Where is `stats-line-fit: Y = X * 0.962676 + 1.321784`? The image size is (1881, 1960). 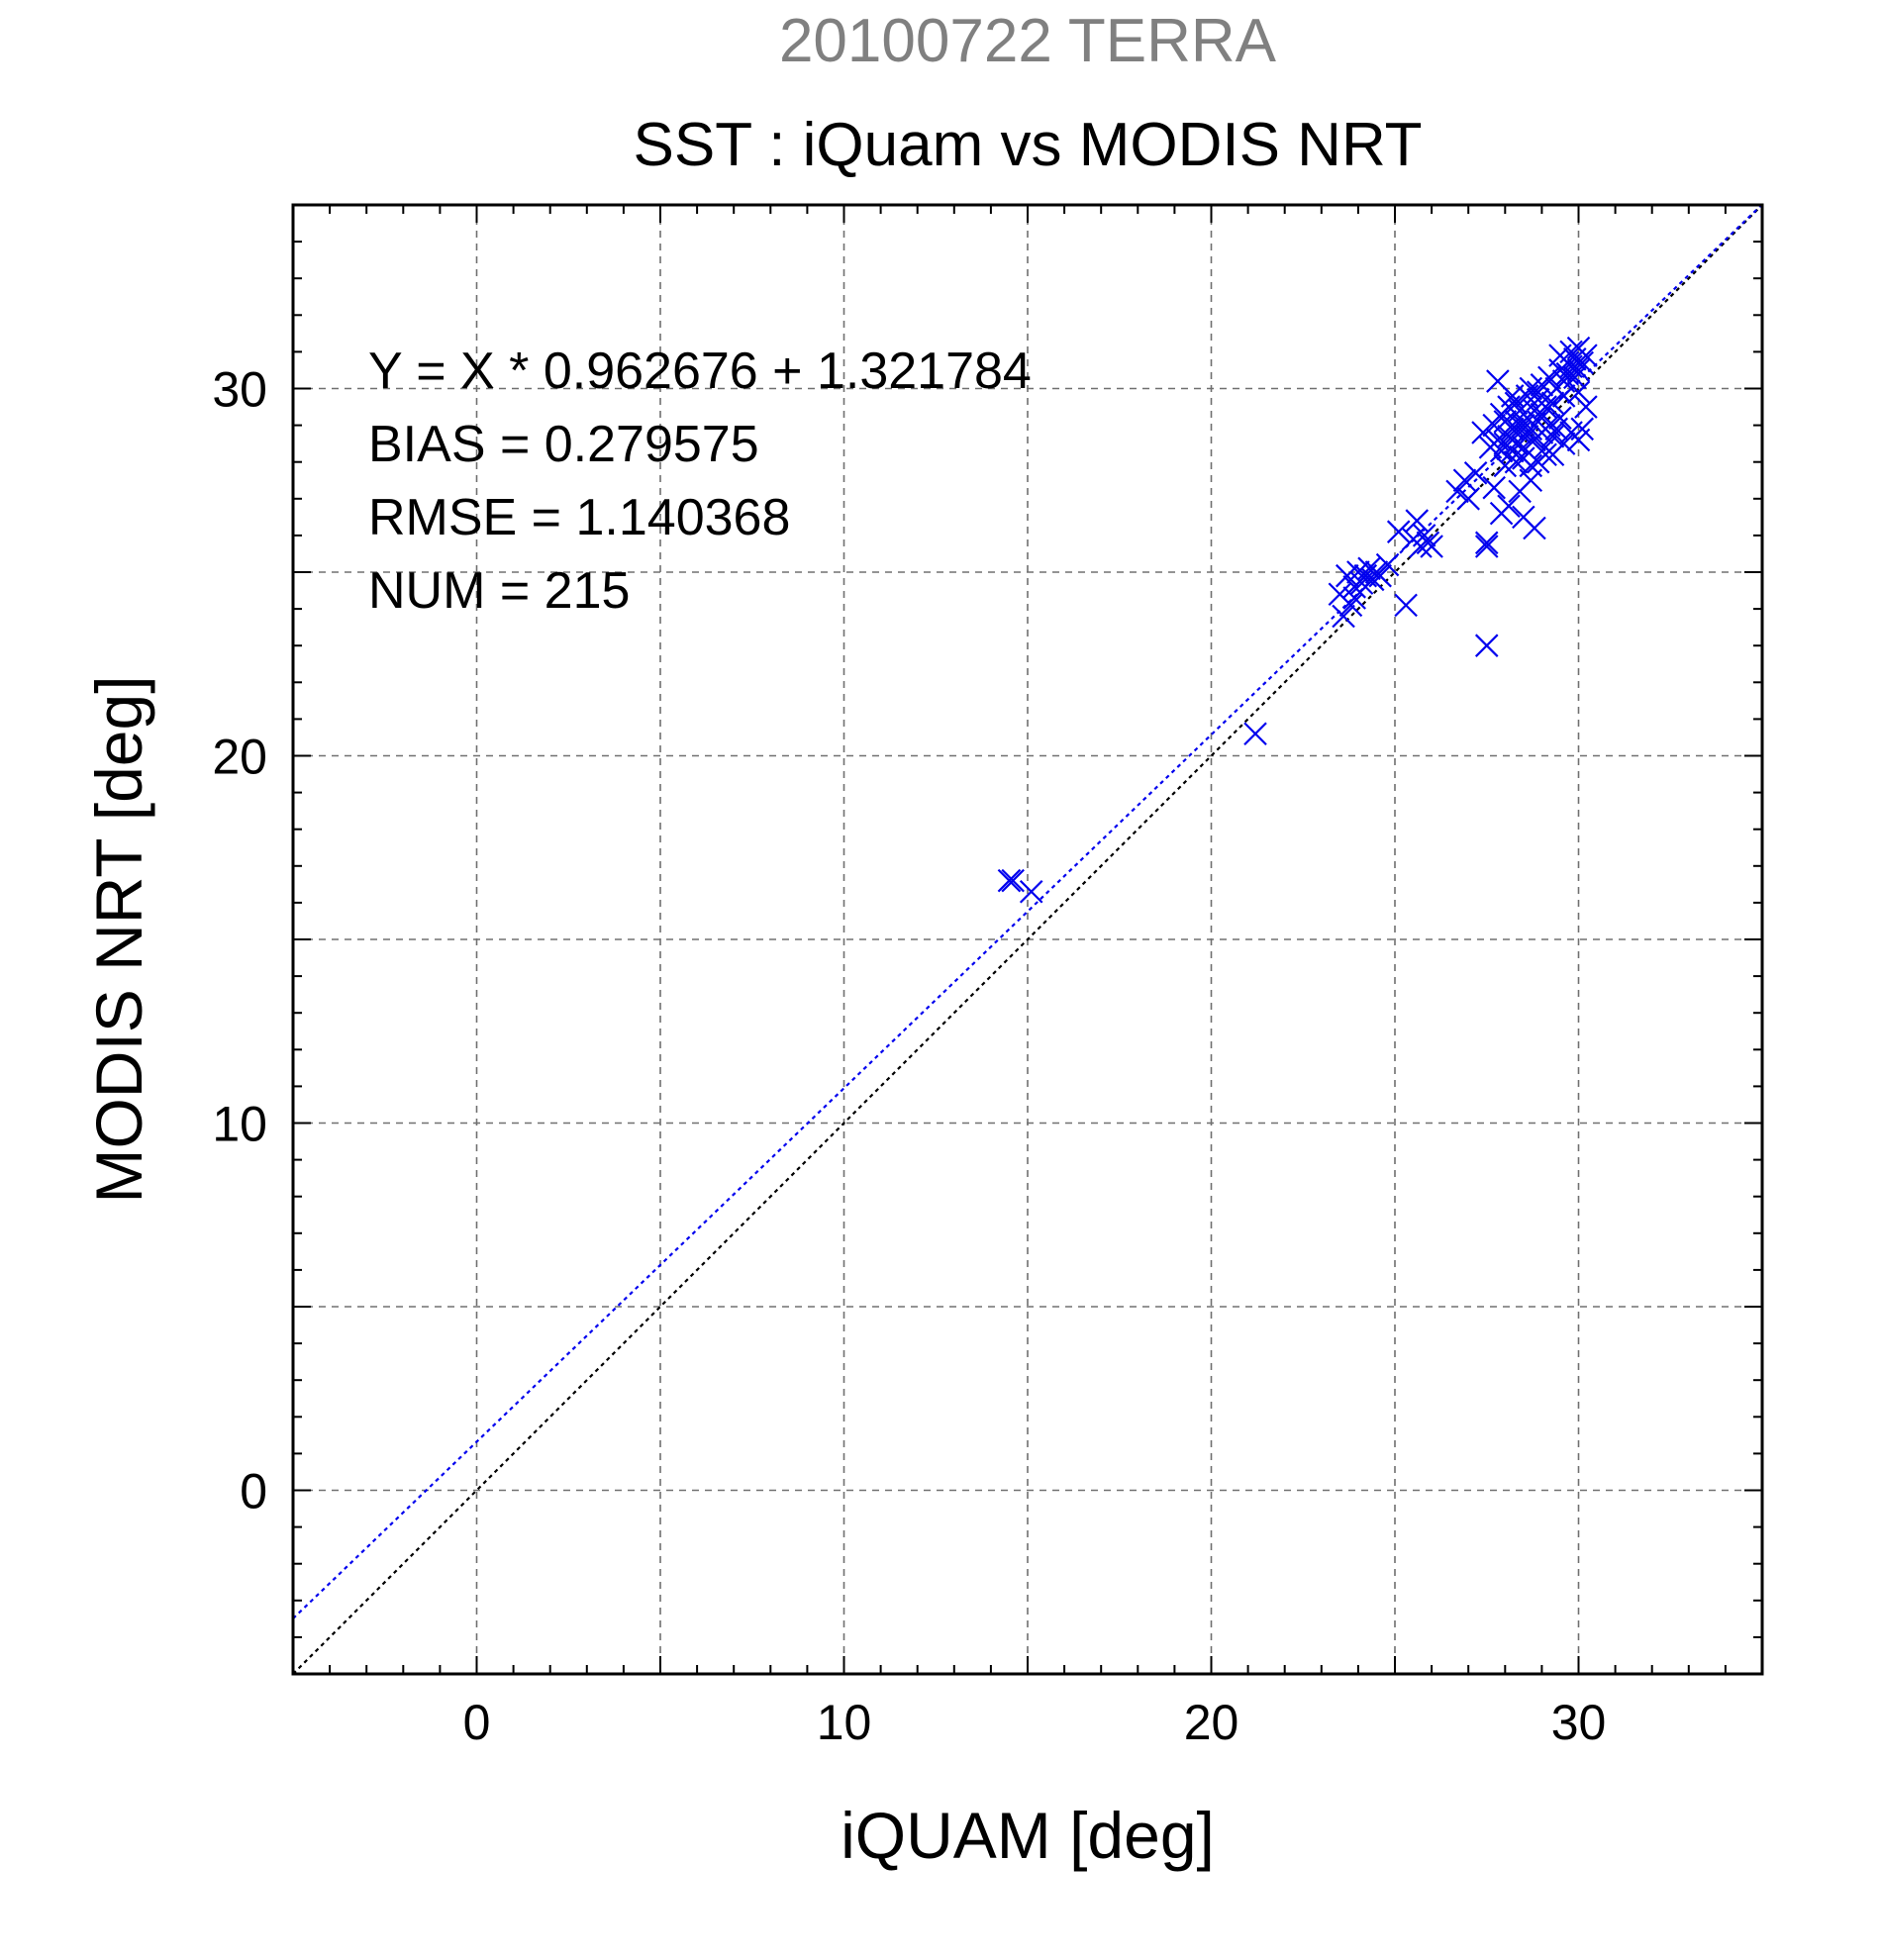
stats-line-fit: Y = X * 0.962676 + 1.321784 is located at coordinates (700, 371).